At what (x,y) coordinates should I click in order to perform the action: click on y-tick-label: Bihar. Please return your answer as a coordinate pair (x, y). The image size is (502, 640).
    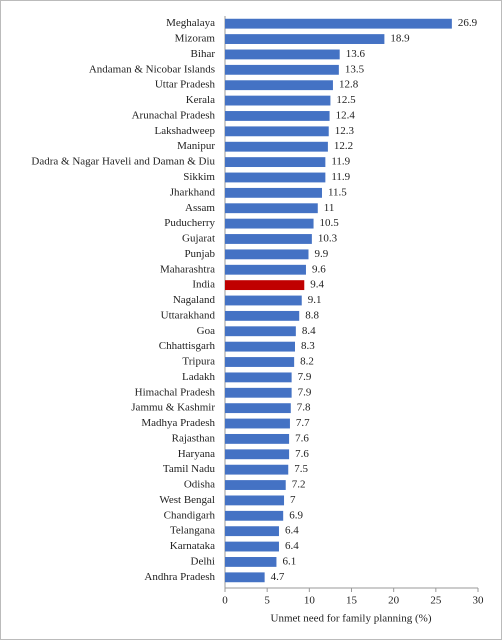
    Looking at the image, I should click on (203, 54).